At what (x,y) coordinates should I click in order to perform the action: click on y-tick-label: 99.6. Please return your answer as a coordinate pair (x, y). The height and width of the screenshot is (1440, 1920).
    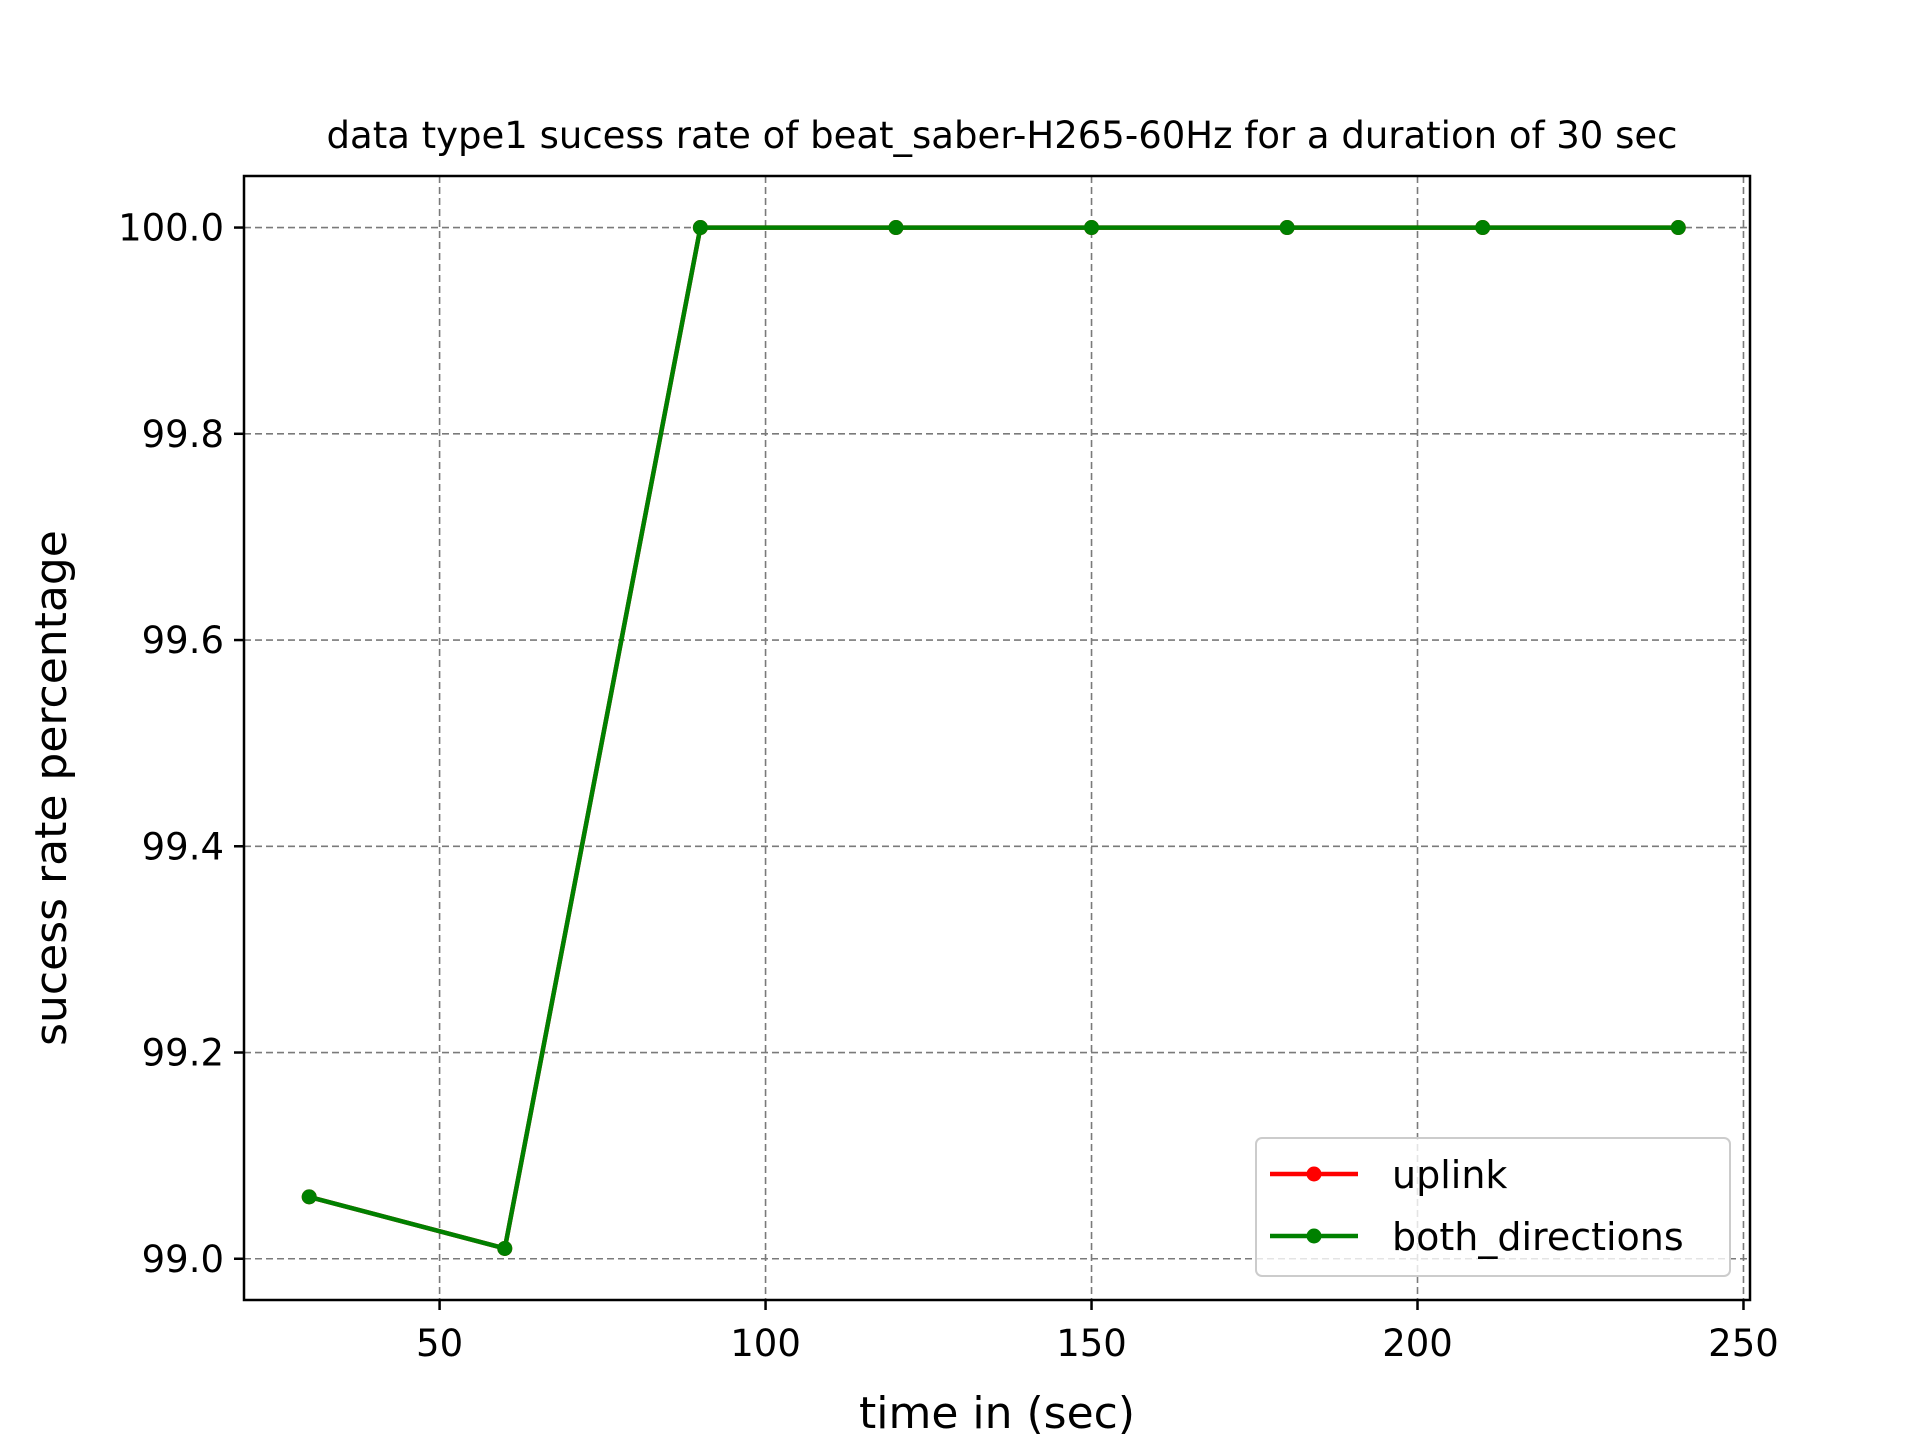
    Looking at the image, I should click on (183, 640).